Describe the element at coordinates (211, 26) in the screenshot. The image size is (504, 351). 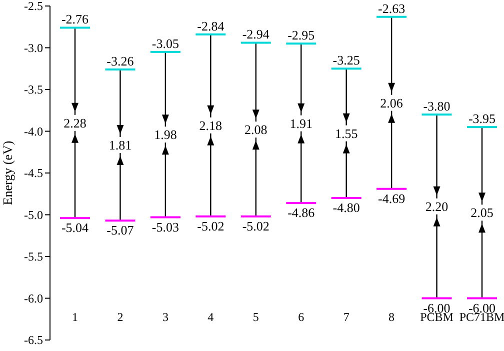
I see `annotation: -2.84` at that location.